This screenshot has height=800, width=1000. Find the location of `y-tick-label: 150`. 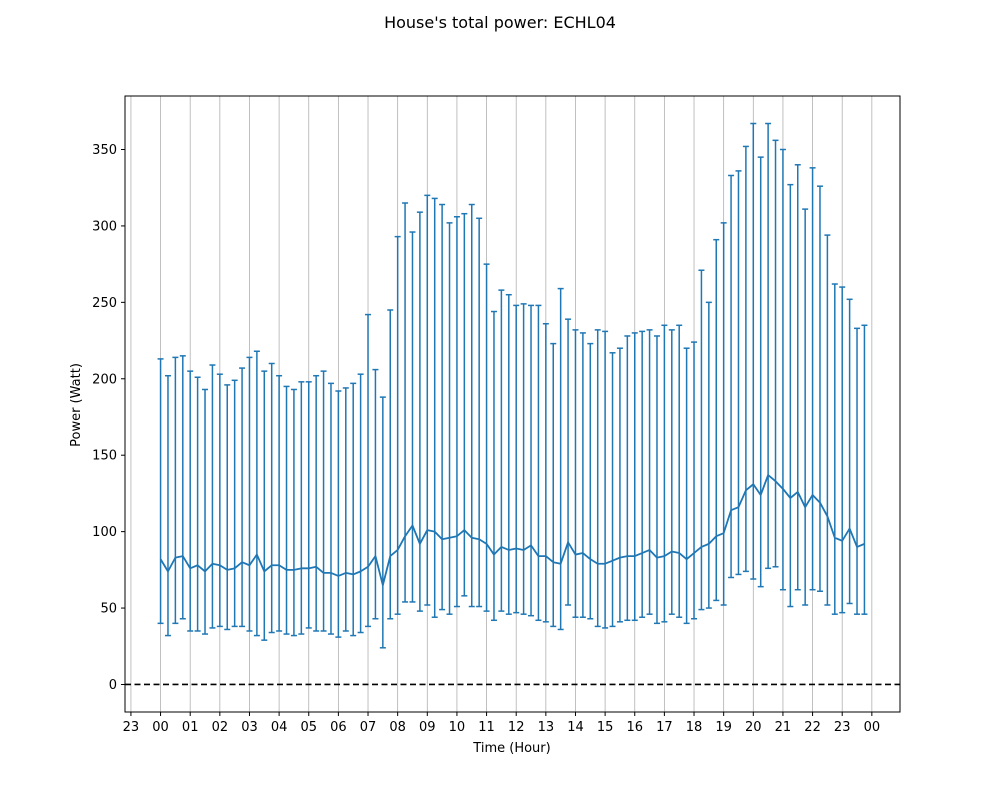

y-tick-label: 150 is located at coordinates (104, 456).